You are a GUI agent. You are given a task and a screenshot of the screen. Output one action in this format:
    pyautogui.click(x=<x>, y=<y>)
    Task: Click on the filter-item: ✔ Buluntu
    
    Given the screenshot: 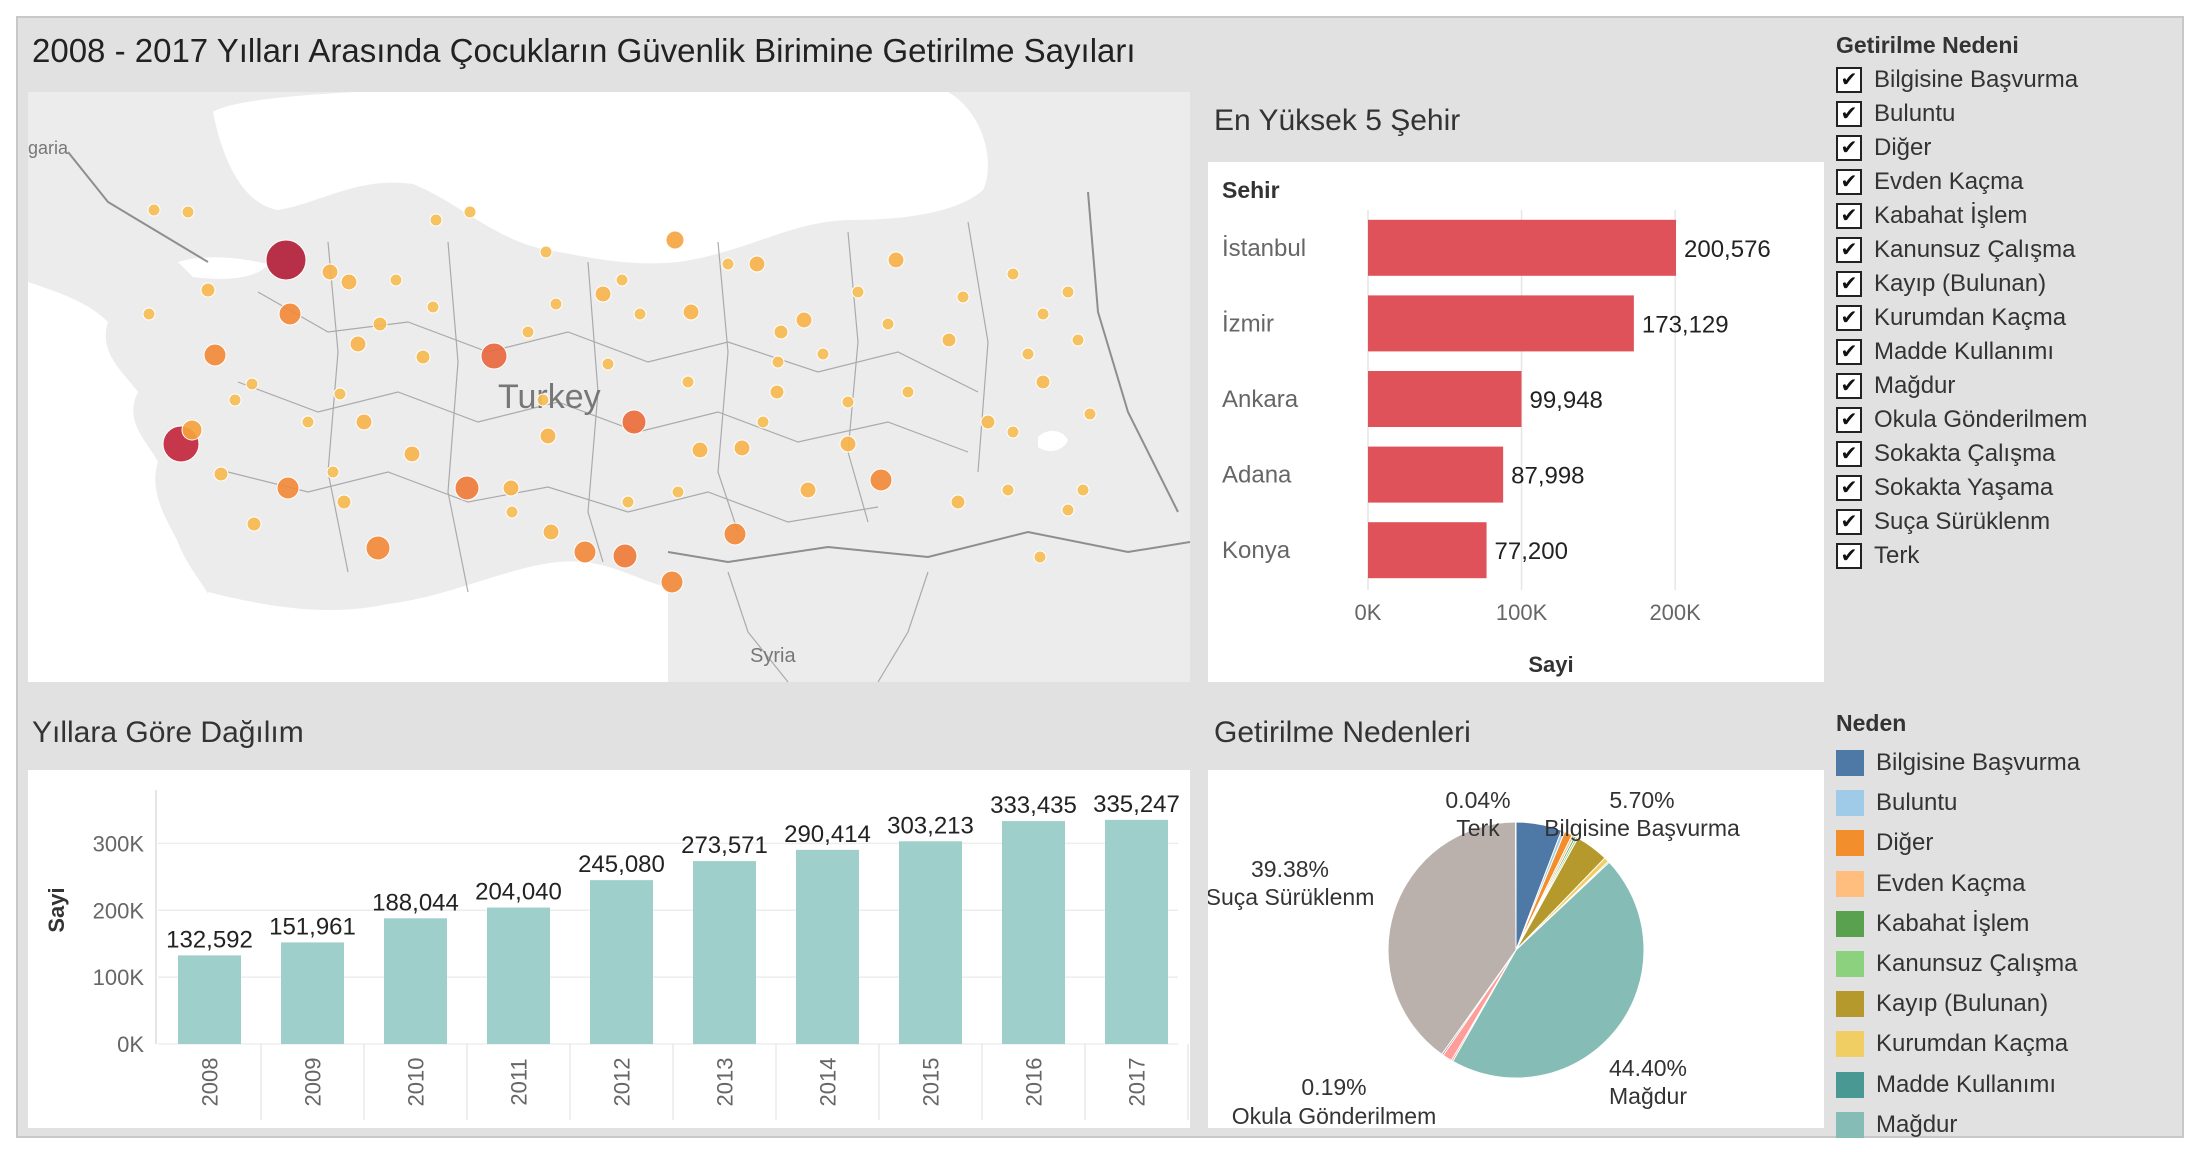 What is the action you would take?
    pyautogui.click(x=1996, y=114)
    